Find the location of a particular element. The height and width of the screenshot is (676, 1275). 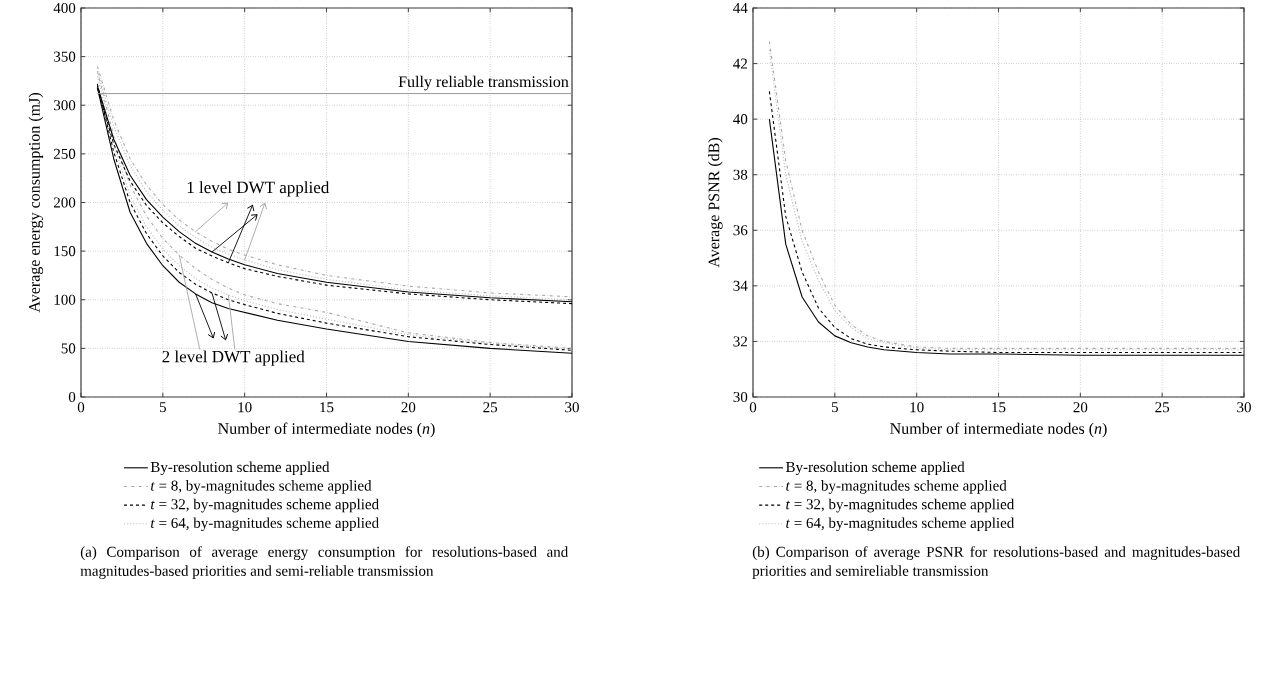

y-tick-label: 30 is located at coordinates (740, 397).